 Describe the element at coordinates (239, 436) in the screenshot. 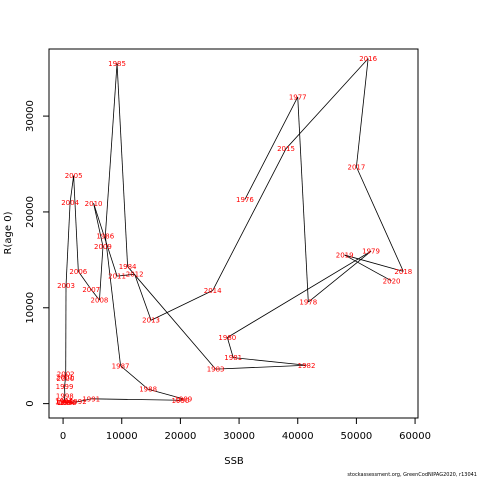

I see `x-tick-label: 30000` at that location.